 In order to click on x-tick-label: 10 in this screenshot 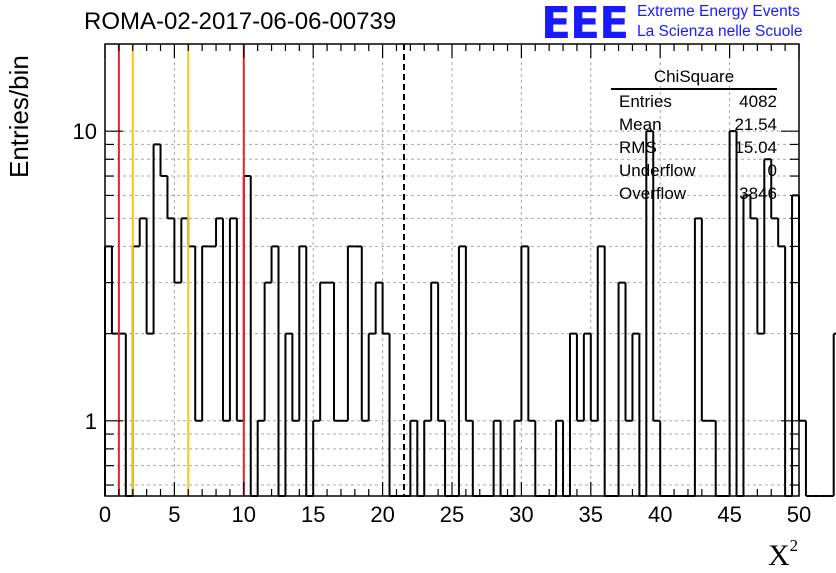, I will do `click(244, 514)`.